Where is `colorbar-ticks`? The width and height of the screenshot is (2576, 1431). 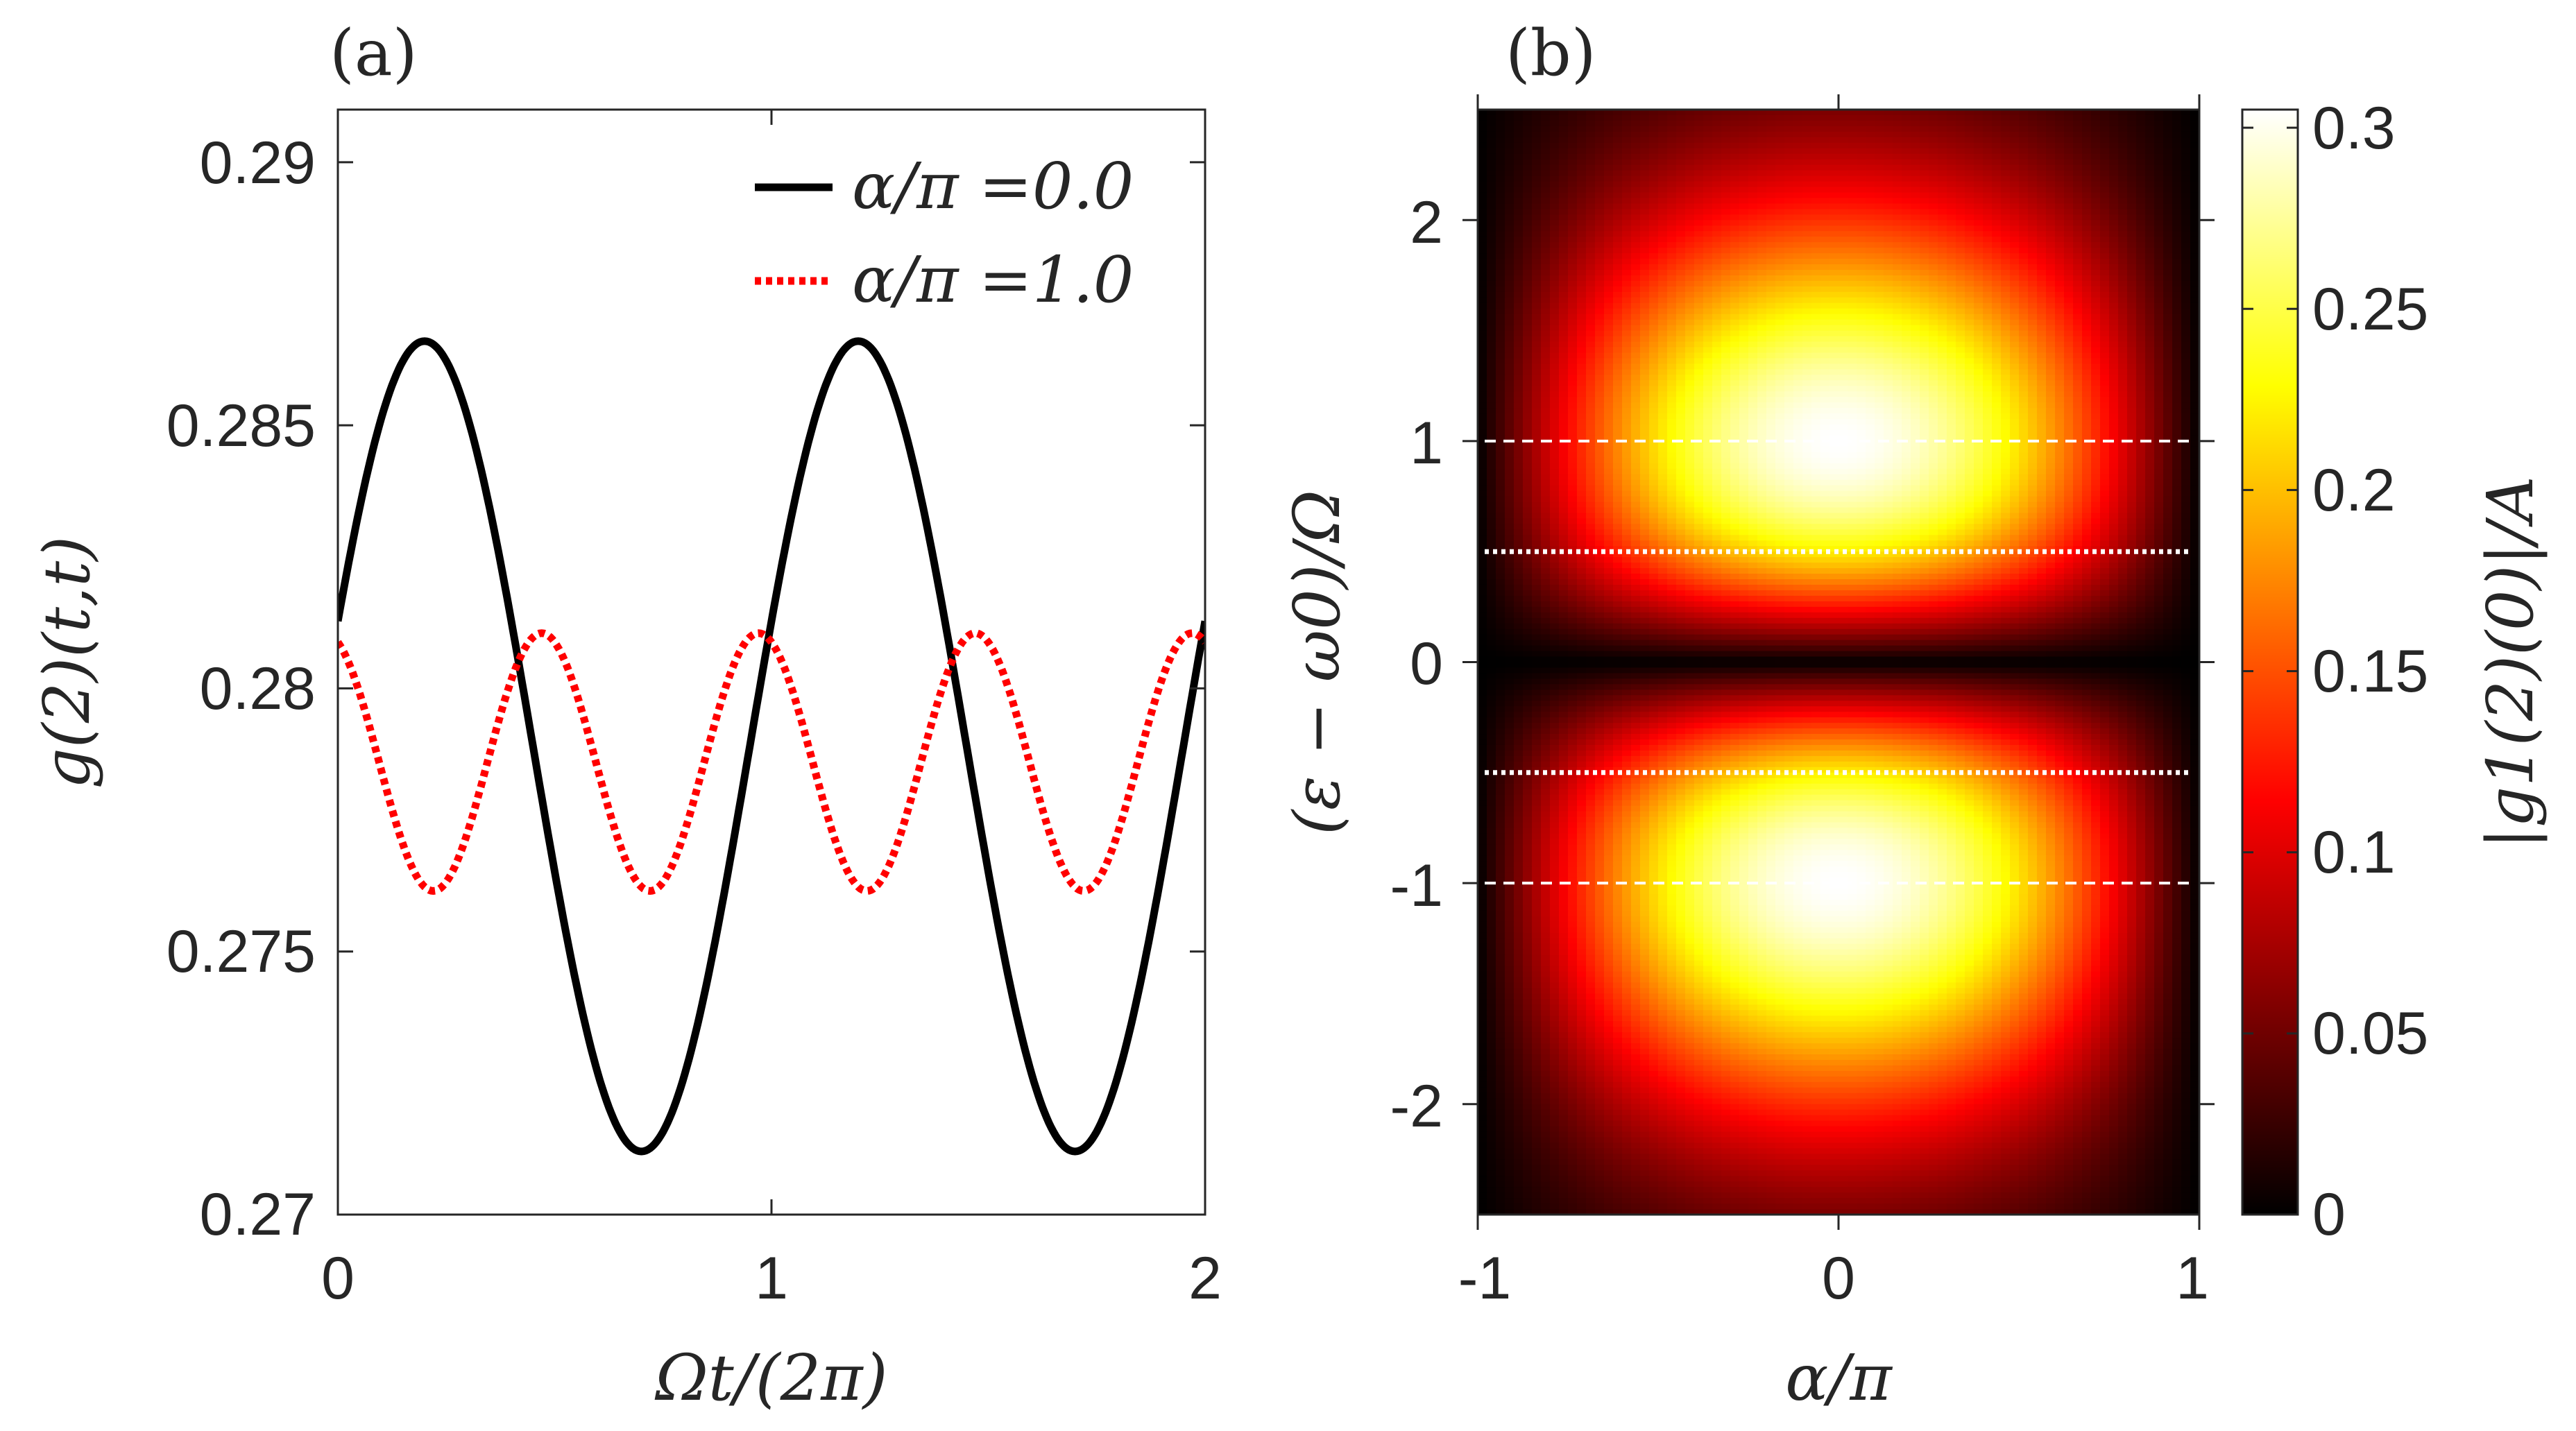
colorbar-ticks is located at coordinates (2270, 671).